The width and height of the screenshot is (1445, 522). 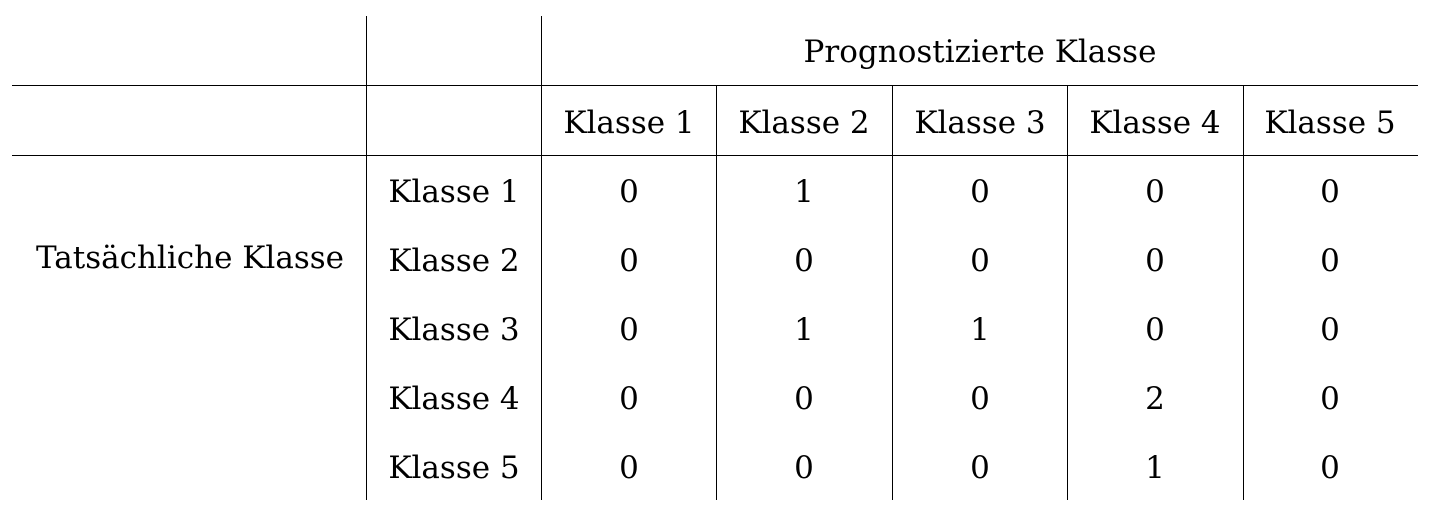 I want to click on rule-top-header, so click(x=715, y=86).